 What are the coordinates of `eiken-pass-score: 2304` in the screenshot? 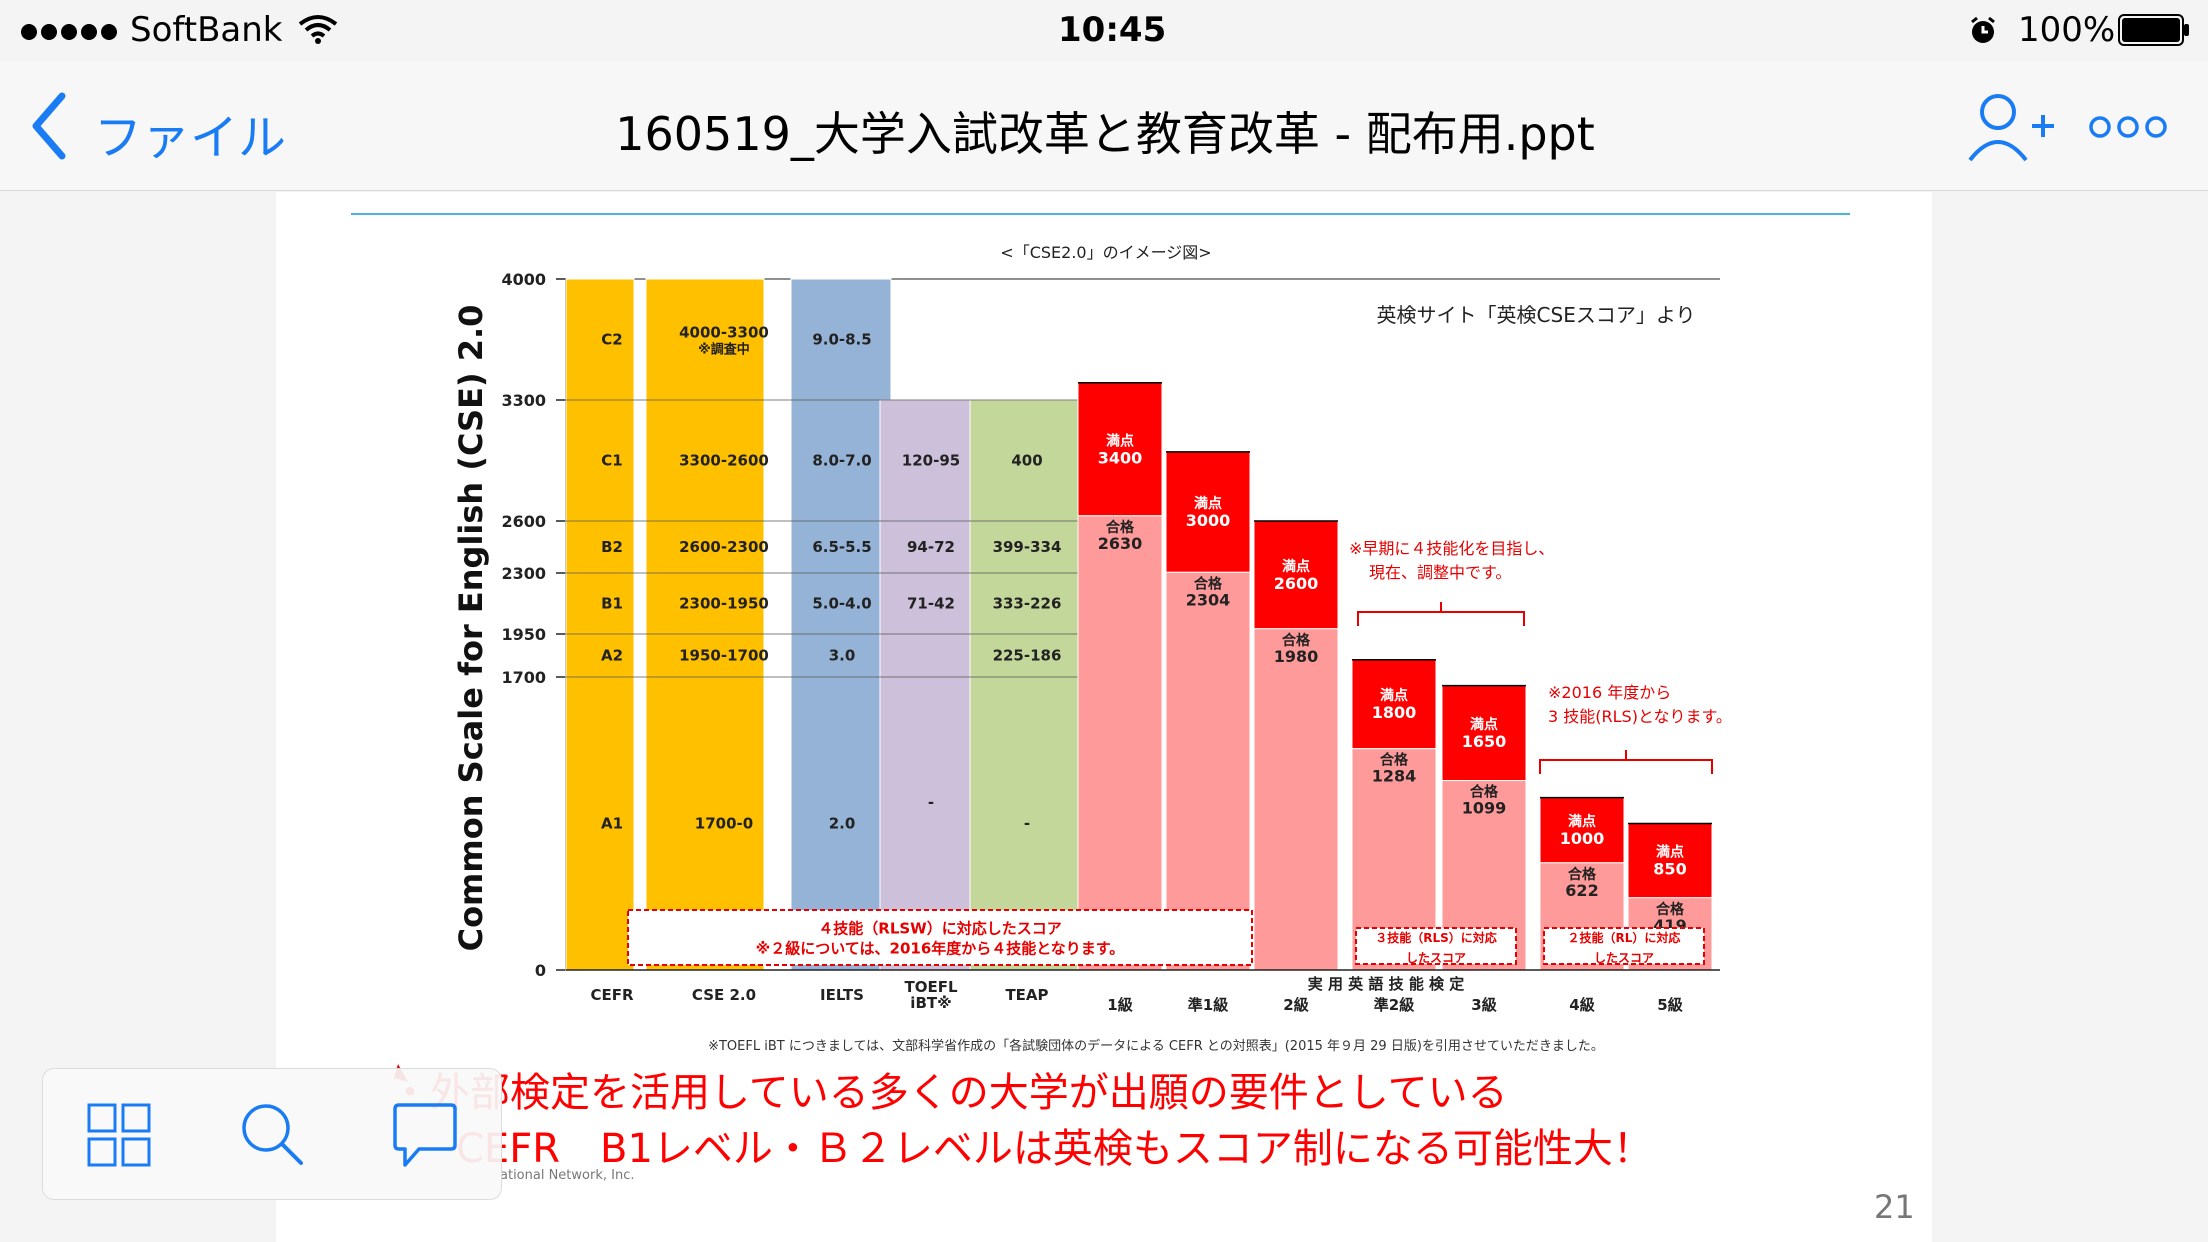 It's located at (1208, 599).